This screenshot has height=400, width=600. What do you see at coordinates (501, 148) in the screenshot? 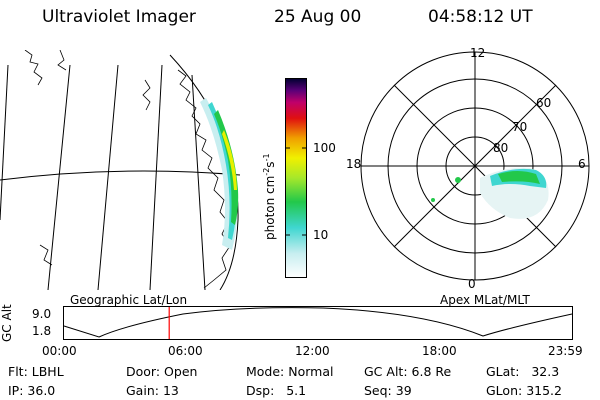
I see `lat-80-label: 80` at bounding box center [501, 148].